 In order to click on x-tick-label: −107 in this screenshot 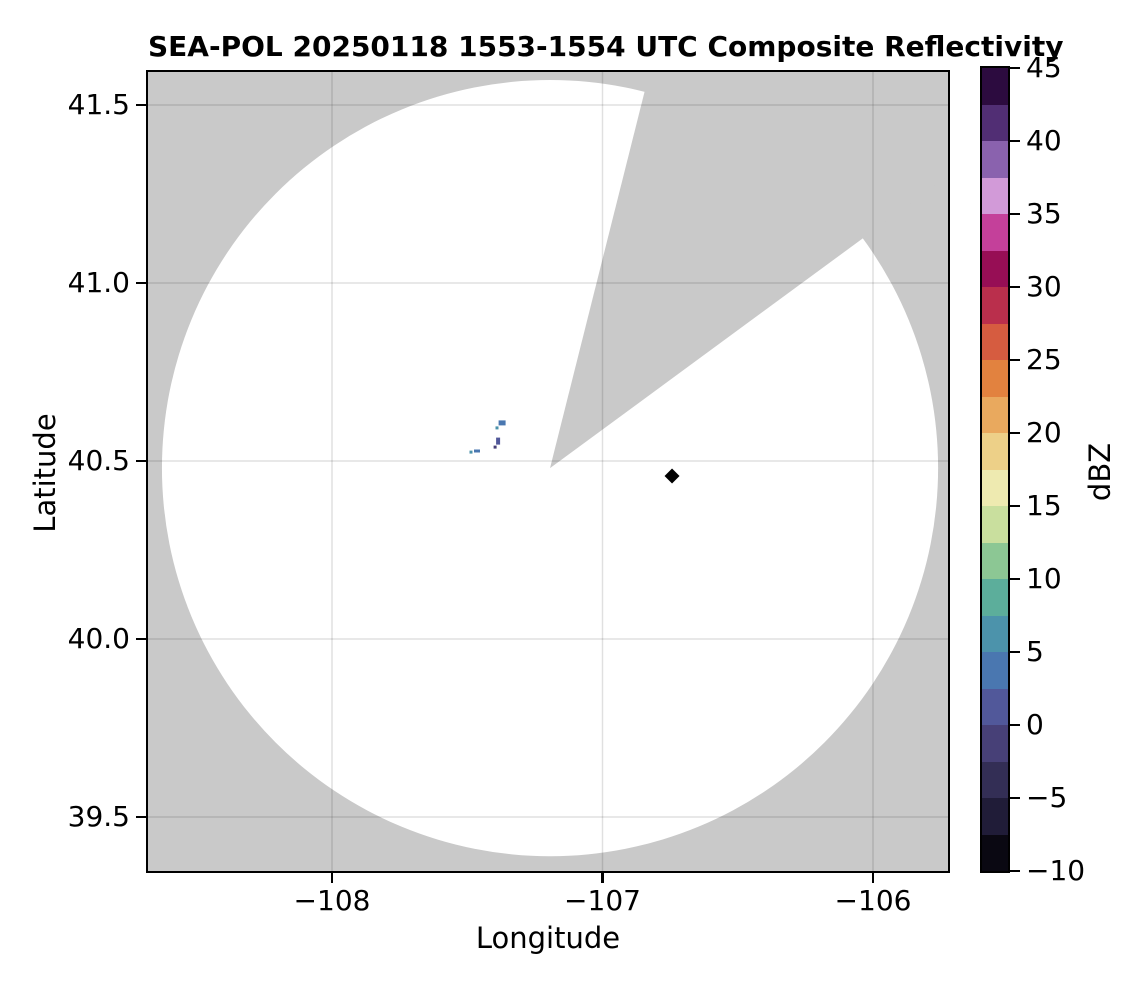, I will do `click(602, 900)`.